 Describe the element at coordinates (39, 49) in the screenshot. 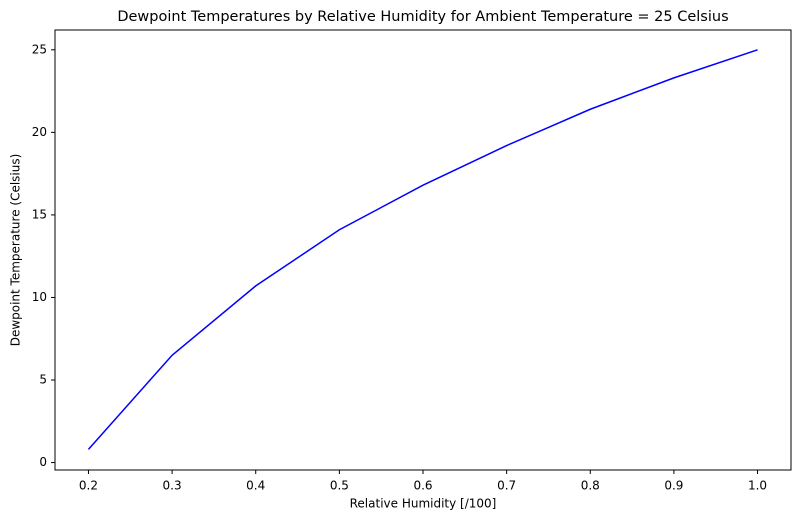

I see `y-tick-label: 25` at that location.